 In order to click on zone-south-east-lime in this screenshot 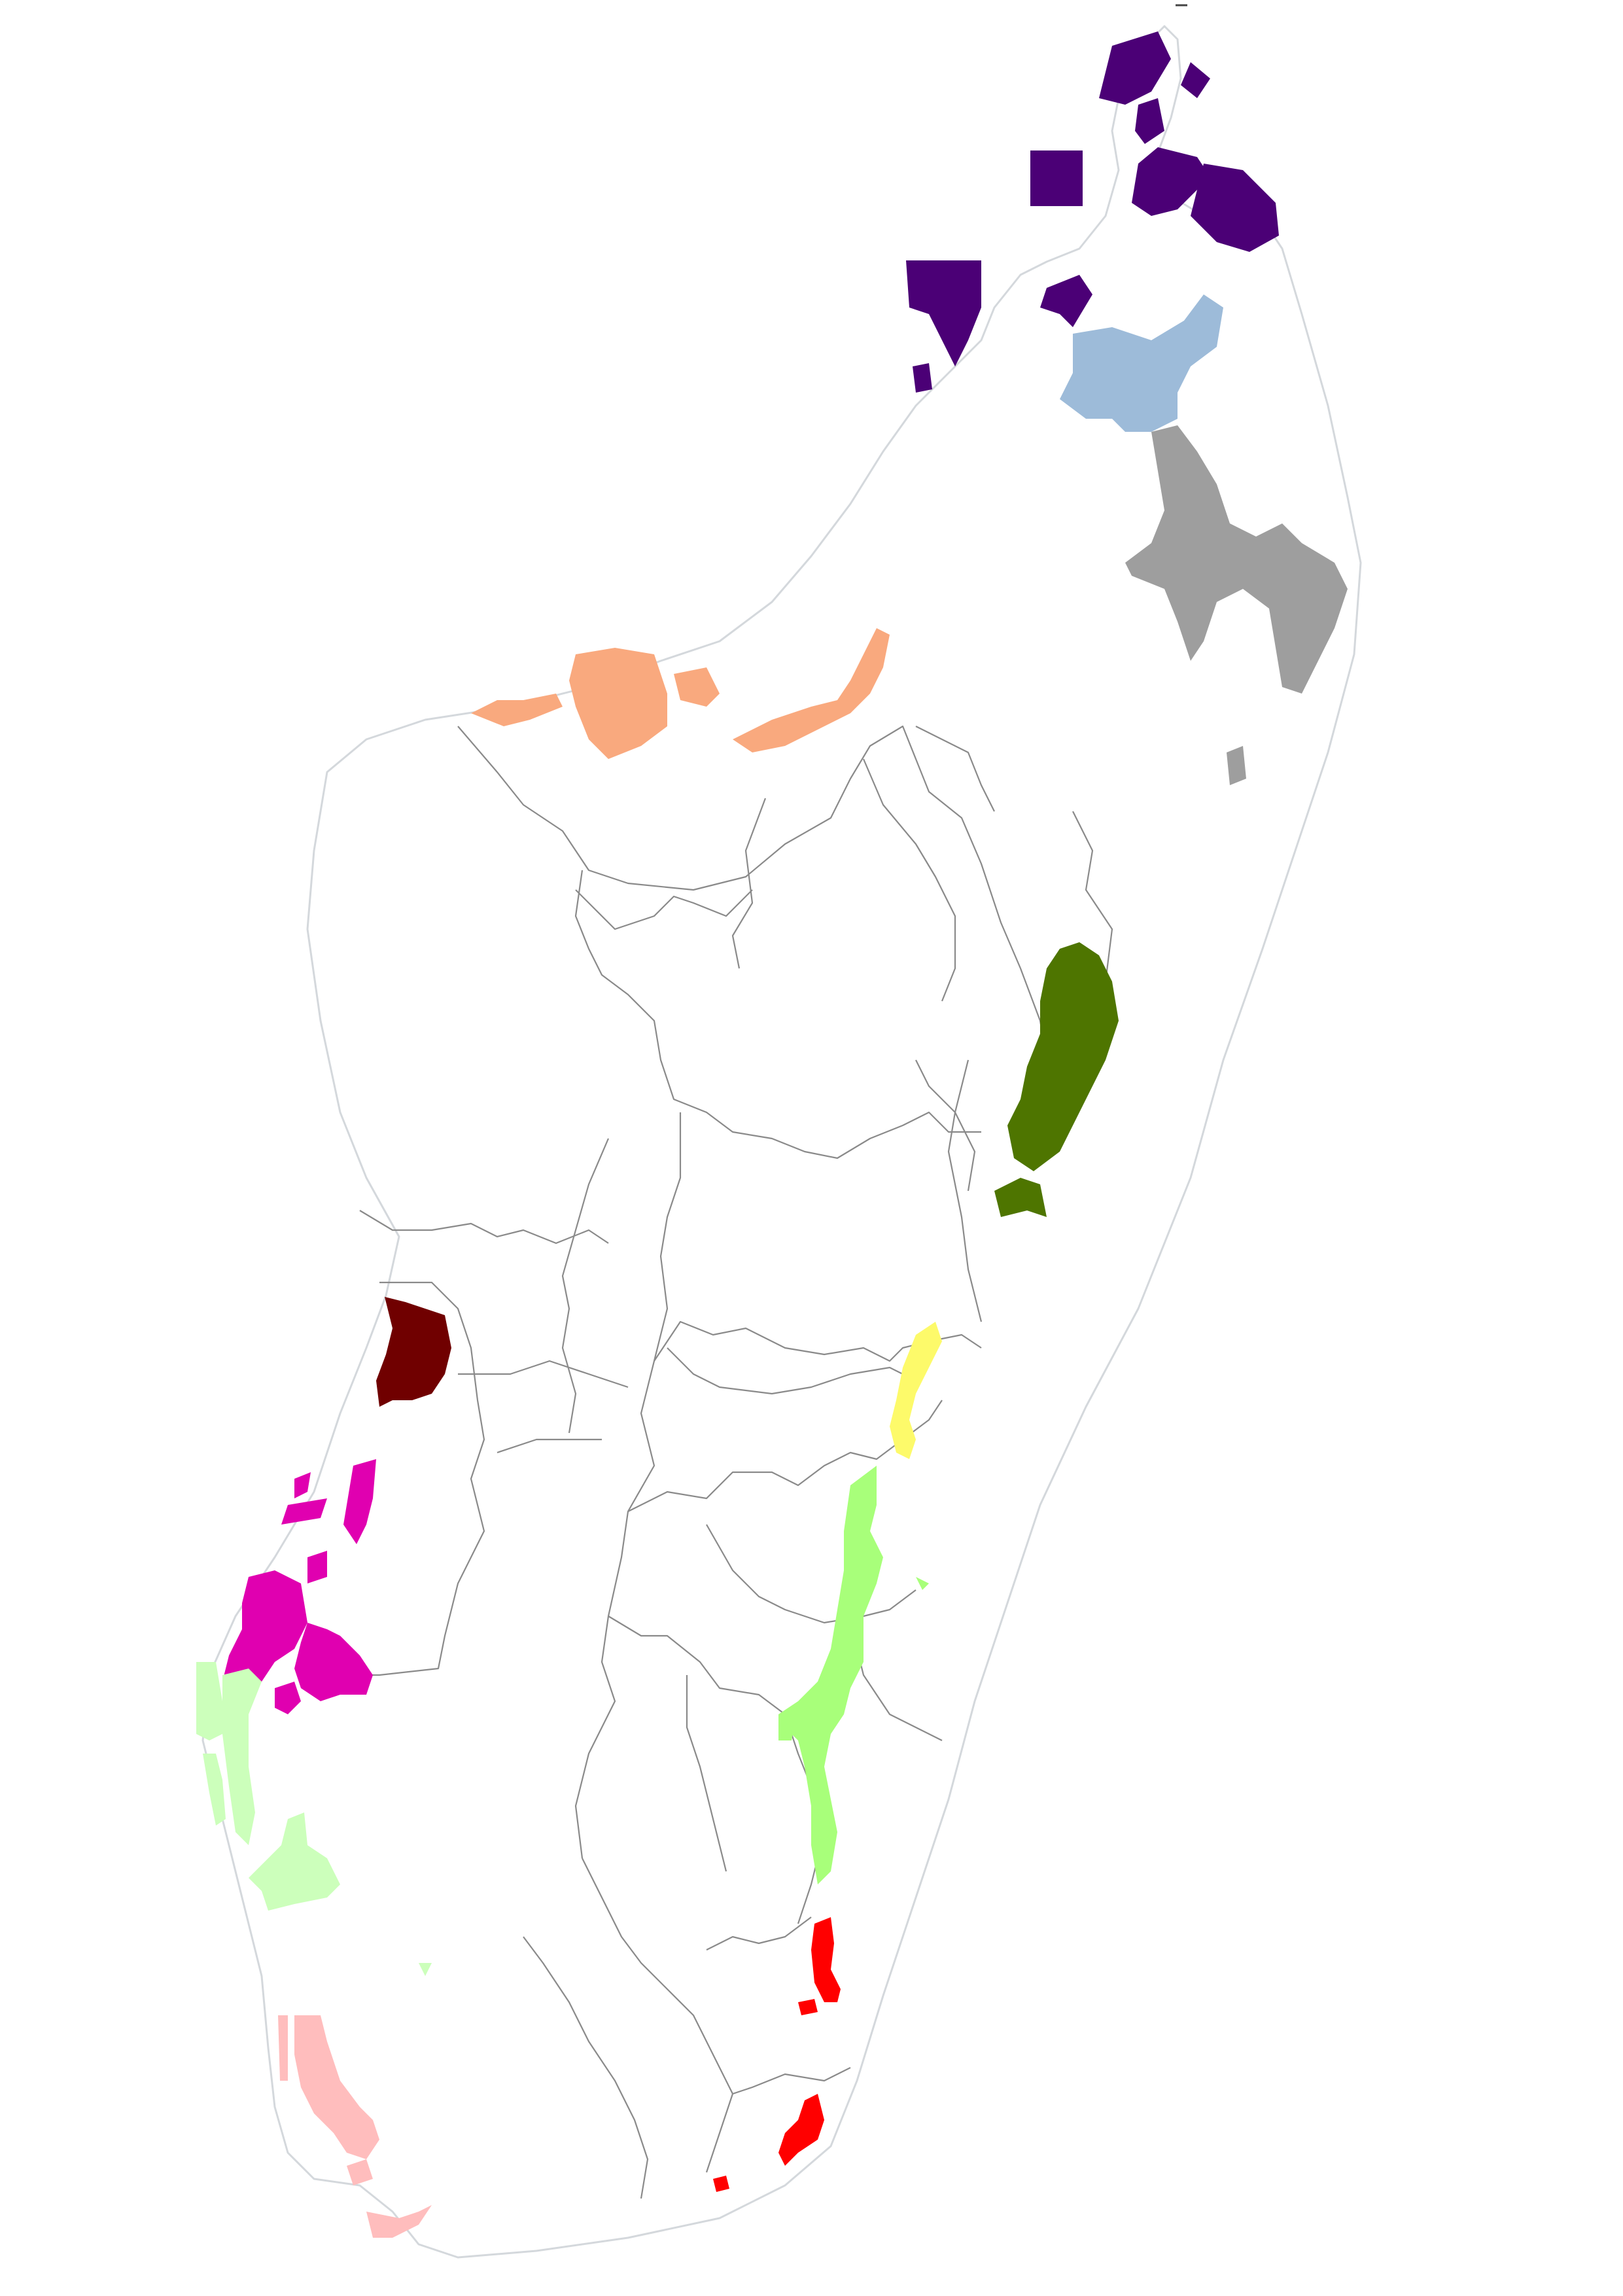, I will do `click(854, 1675)`.